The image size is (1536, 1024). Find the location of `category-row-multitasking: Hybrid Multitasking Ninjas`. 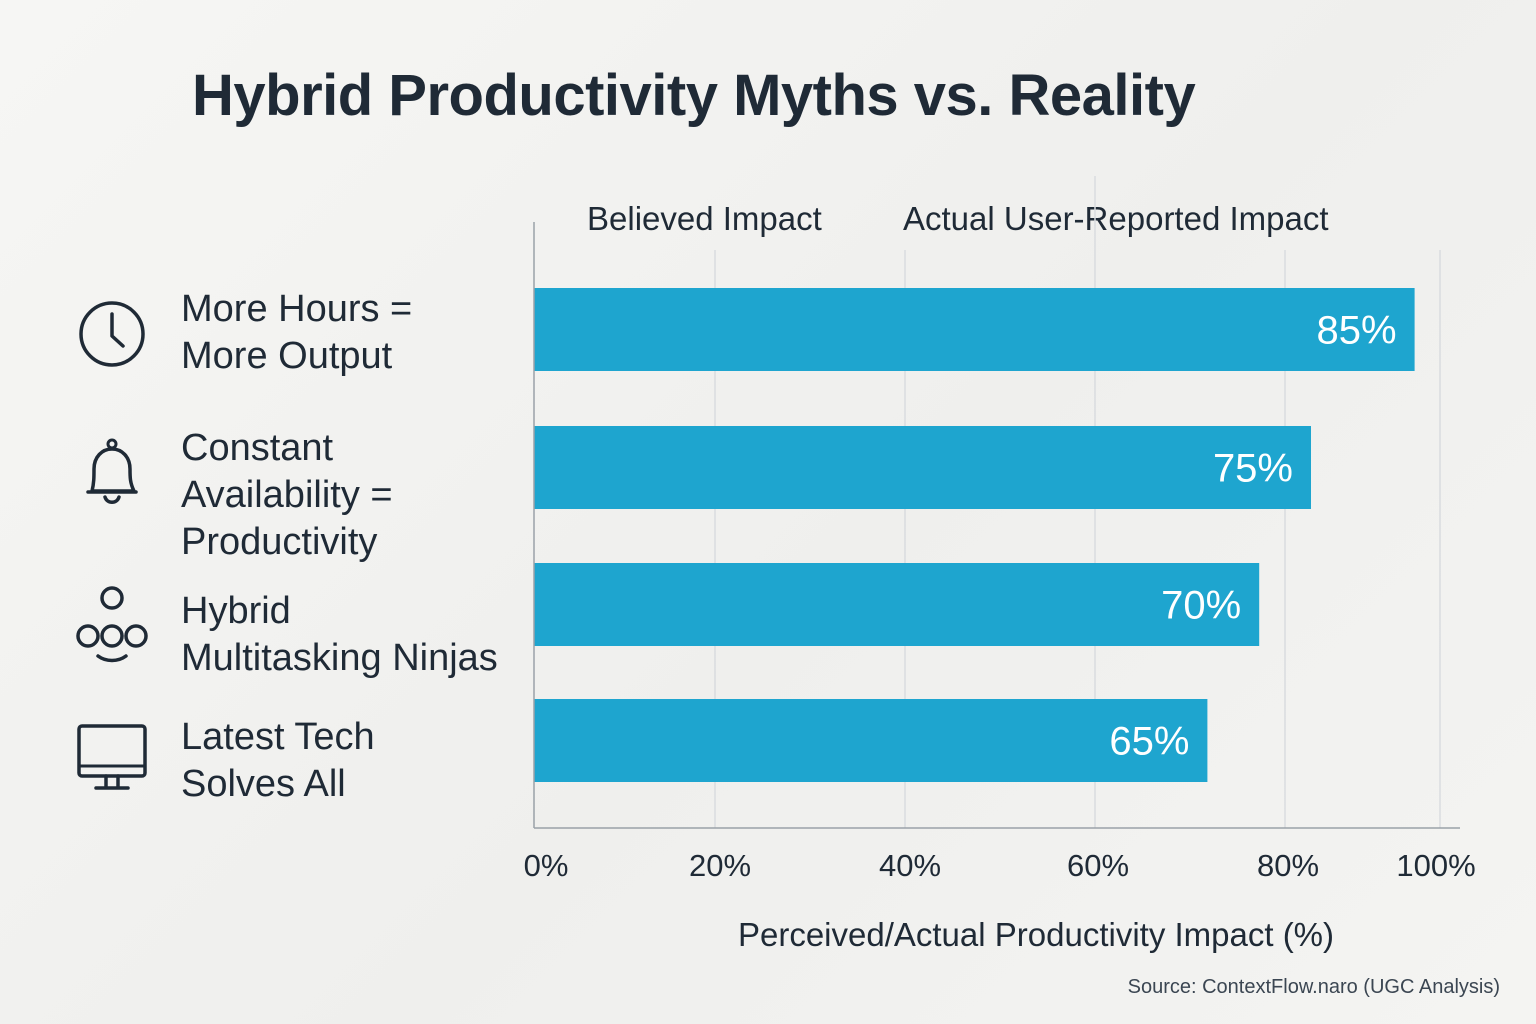

category-row-multitasking: Hybrid Multitasking Ninjas is located at coordinates (301, 644).